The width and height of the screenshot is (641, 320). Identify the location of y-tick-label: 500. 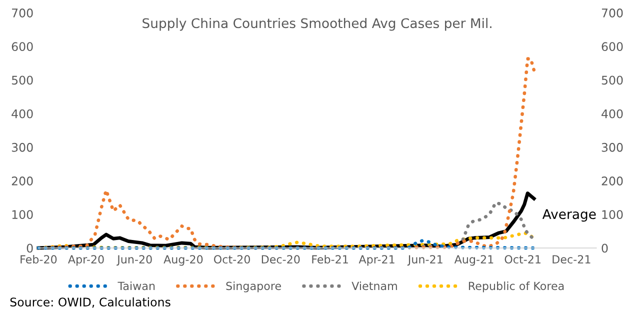
(22, 80).